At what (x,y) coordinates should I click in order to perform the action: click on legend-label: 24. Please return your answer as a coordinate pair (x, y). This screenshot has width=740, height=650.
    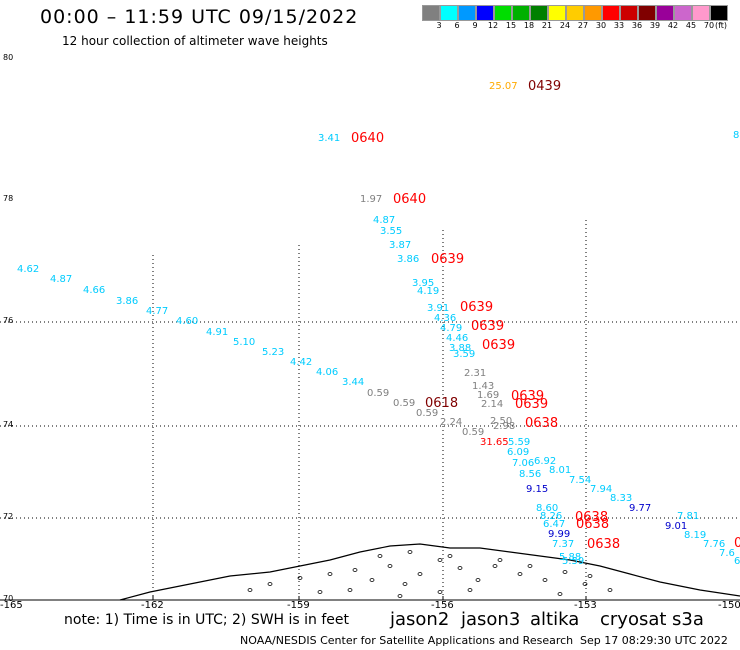
    Looking at the image, I should click on (565, 25).